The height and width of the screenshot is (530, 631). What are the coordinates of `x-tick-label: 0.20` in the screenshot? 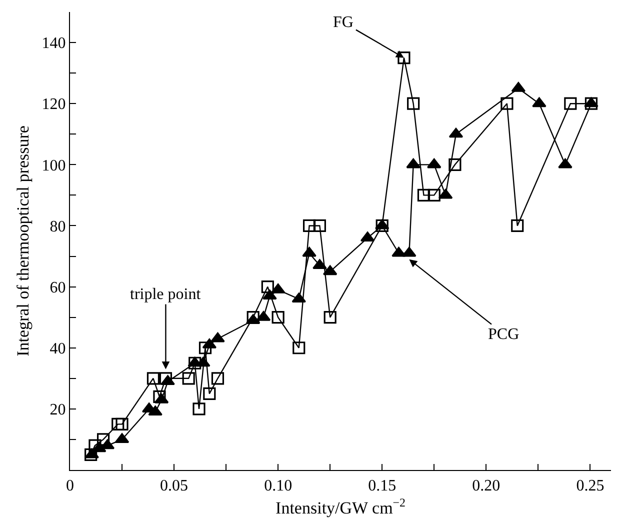 It's located at (486, 485).